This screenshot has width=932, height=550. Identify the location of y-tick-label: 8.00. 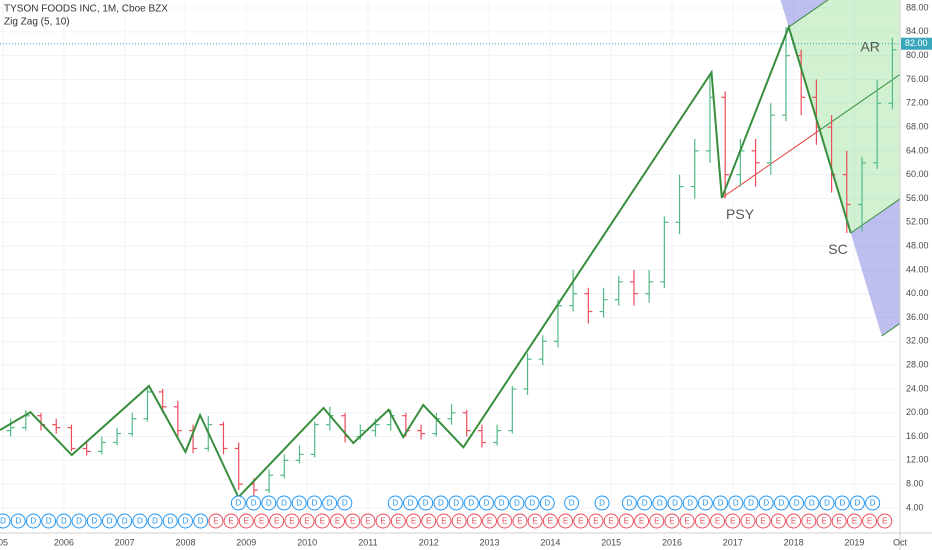
(915, 484).